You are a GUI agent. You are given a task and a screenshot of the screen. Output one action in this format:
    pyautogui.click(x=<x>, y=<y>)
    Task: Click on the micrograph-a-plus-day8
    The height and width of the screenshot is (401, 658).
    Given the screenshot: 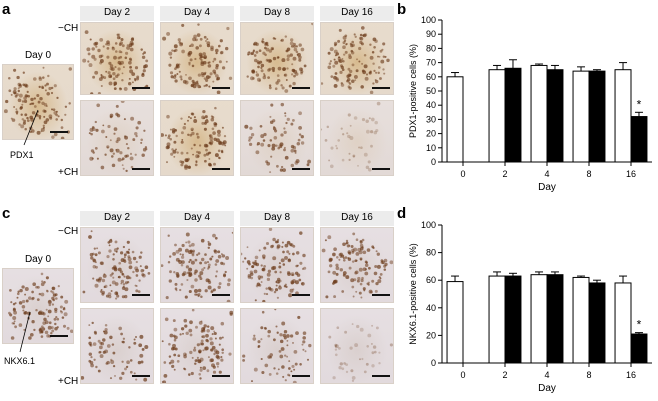 What is the action you would take?
    pyautogui.click(x=277, y=138)
    